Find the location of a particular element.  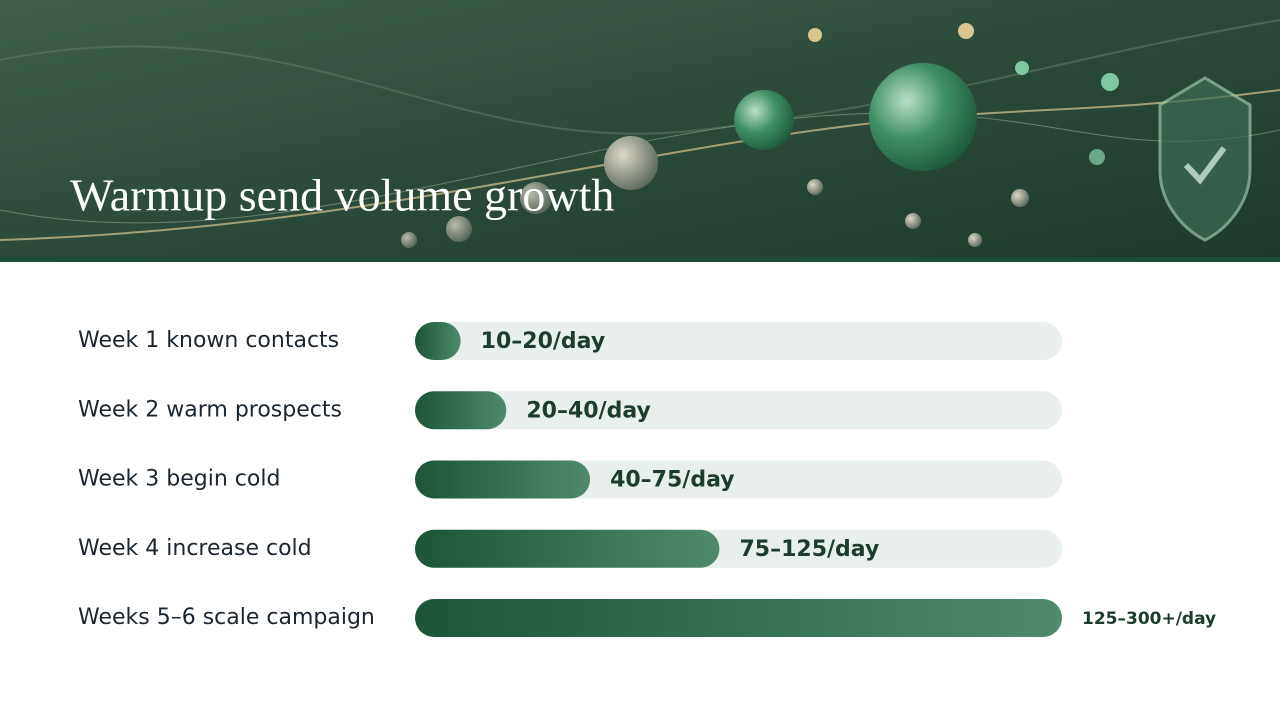

value-label: 20–40/day is located at coordinates (588, 410).